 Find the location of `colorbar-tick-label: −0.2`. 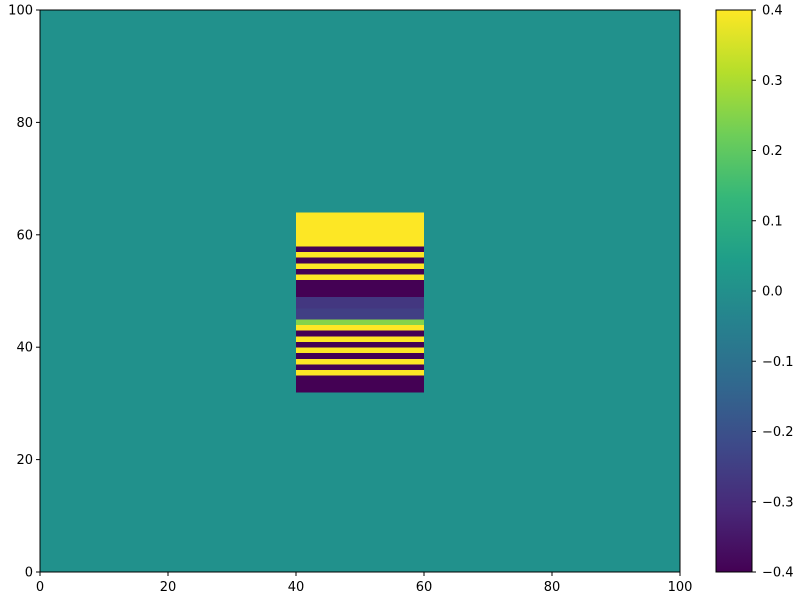

colorbar-tick-label: −0.2 is located at coordinates (778, 432).